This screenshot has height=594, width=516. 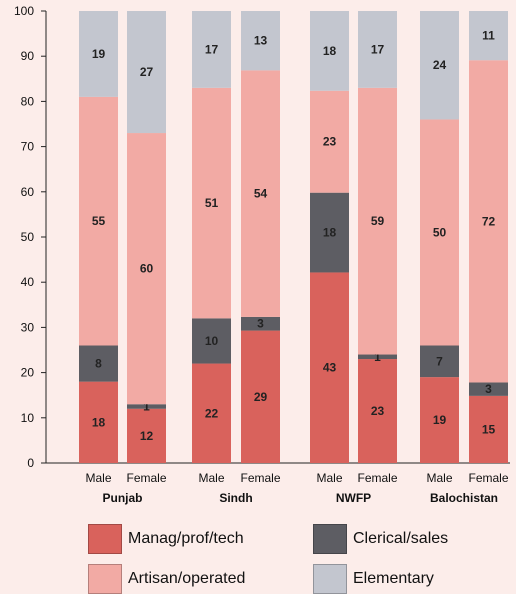 I want to click on bar-segment-nwfp-female-clerical-sales, so click(x=377, y=357).